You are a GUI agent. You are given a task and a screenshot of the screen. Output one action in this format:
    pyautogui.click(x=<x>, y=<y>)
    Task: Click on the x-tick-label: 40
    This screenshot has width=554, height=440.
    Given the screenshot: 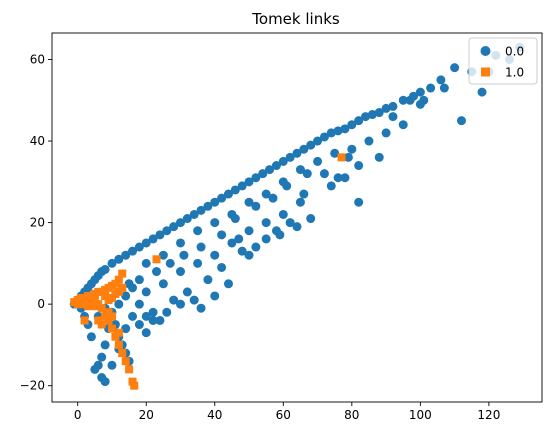 What is the action you would take?
    pyautogui.click(x=214, y=415)
    